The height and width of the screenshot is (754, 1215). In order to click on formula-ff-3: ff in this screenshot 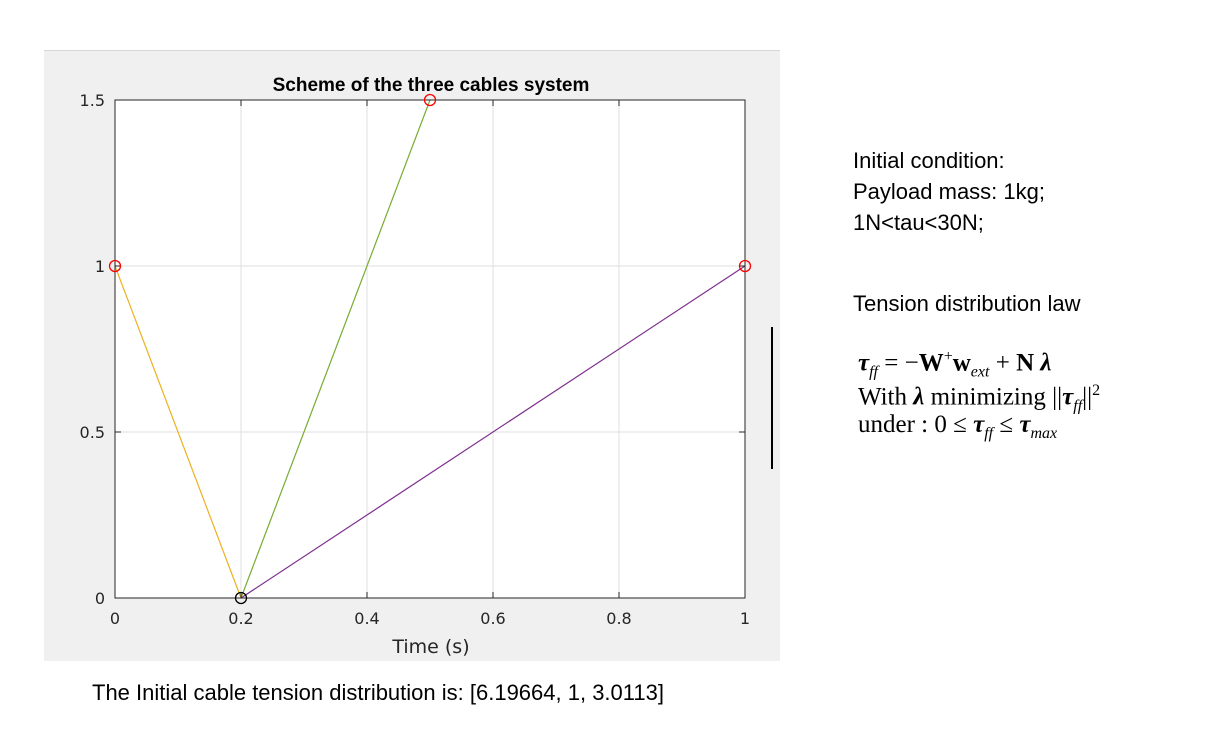, I will do `click(989, 433)`.